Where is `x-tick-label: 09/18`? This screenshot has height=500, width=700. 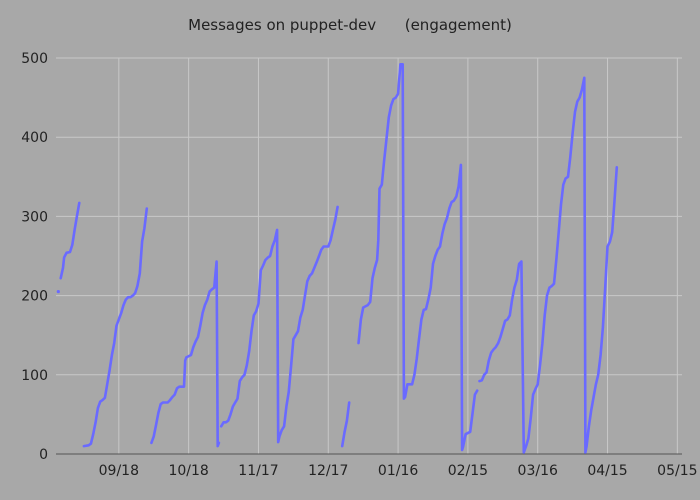 x-tick-label: 09/18 is located at coordinates (119, 471).